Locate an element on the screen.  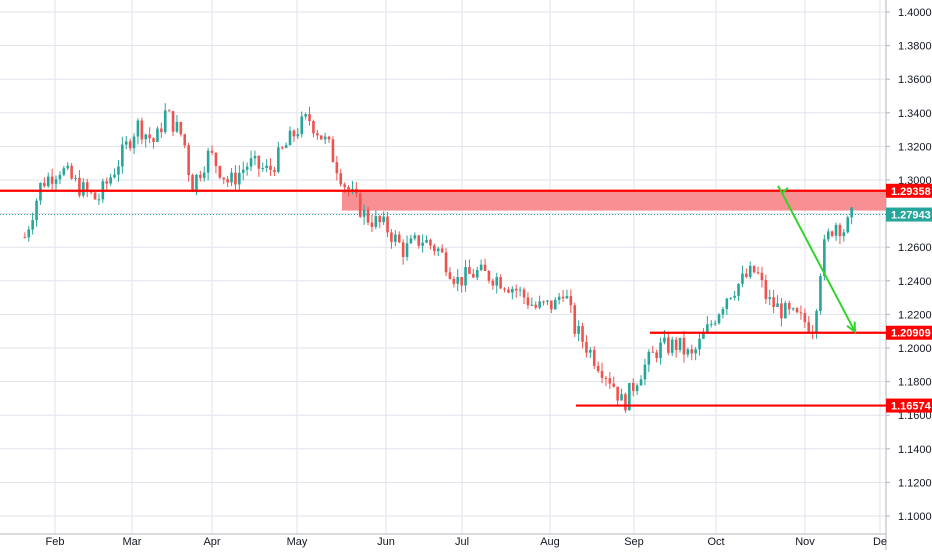
y-tick-label: 1.40000 is located at coordinates (915, 13).